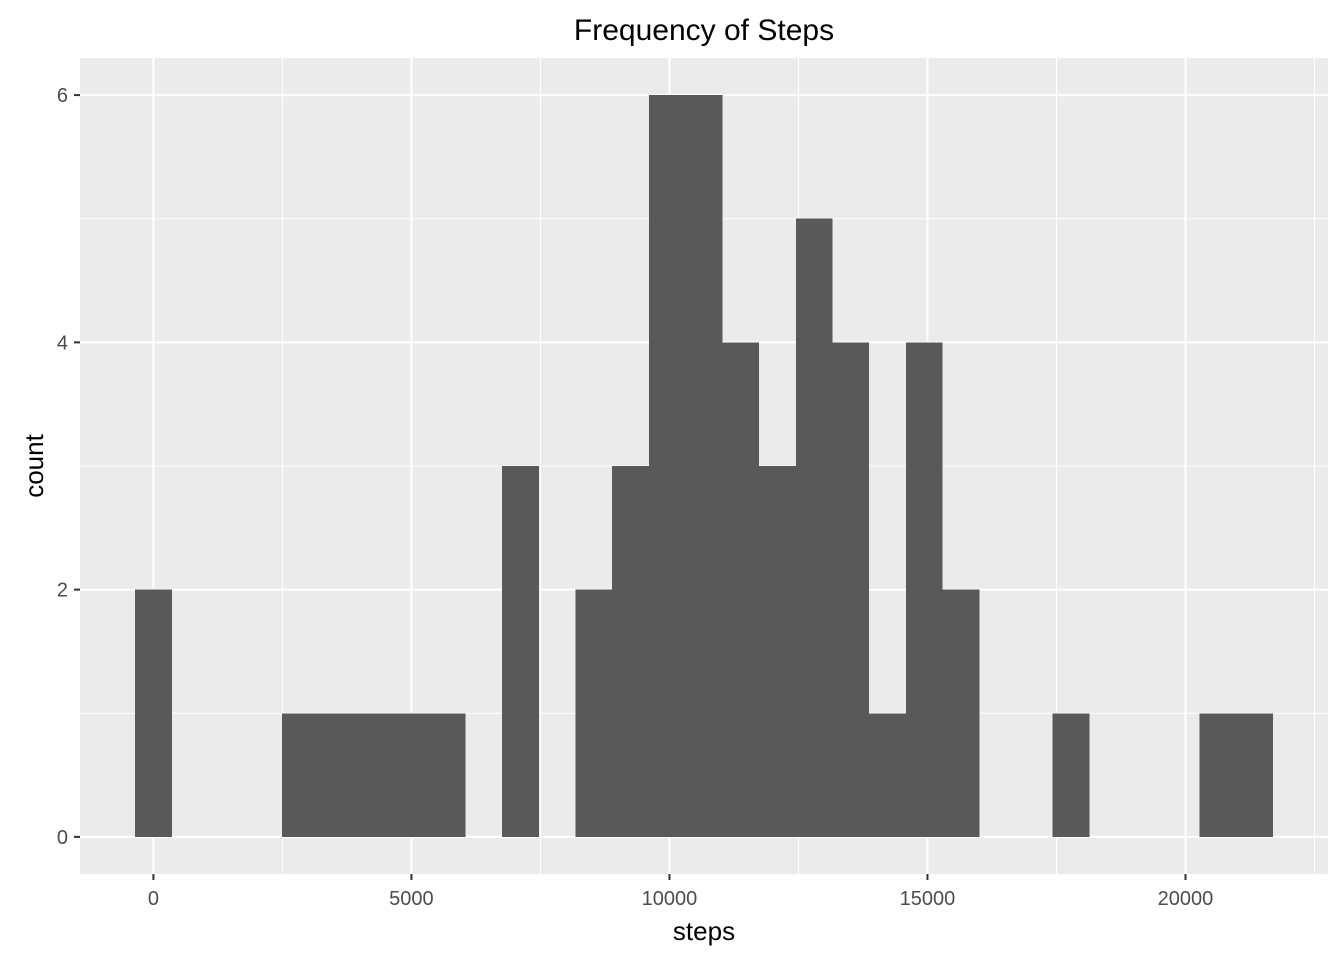  I want to click on y-tick-label: 2, so click(62, 591).